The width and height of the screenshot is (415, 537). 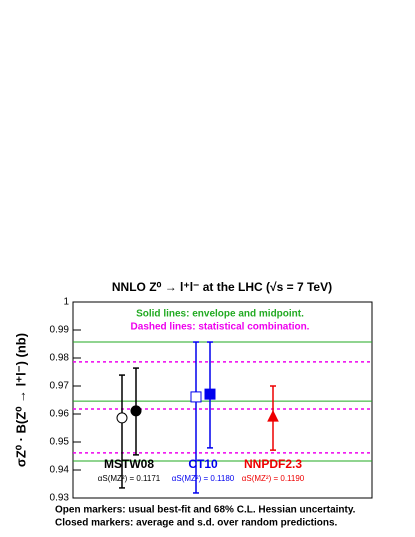 What do you see at coordinates (220, 327) in the screenshot?
I see `annotation: Dashed lines: statistical combination.` at bounding box center [220, 327].